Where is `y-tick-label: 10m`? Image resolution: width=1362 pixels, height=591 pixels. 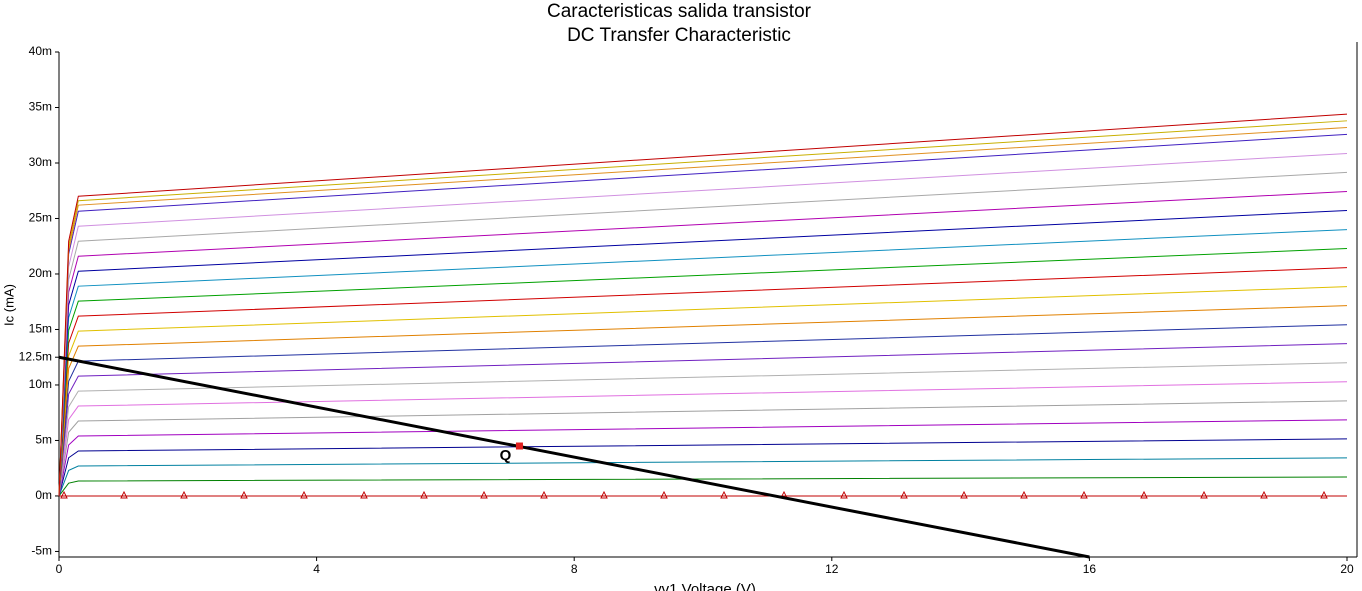
y-tick-label: 10m is located at coordinates (40, 384).